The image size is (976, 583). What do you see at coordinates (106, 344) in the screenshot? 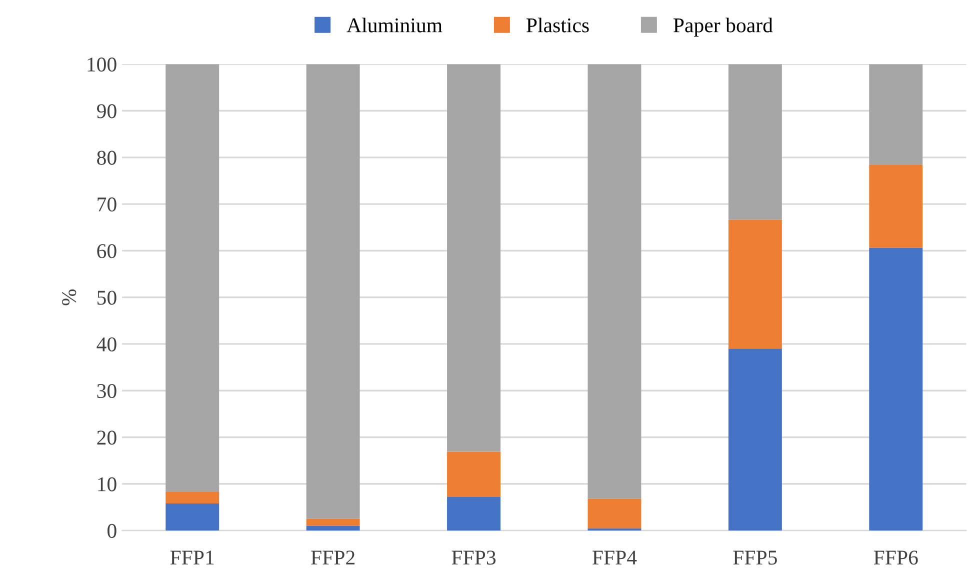
I see `y-tick-label: 40` at bounding box center [106, 344].